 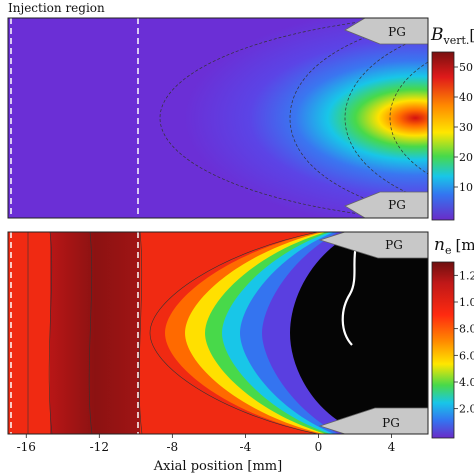 I want to click on x-tick-label: -8, so click(x=172, y=447).